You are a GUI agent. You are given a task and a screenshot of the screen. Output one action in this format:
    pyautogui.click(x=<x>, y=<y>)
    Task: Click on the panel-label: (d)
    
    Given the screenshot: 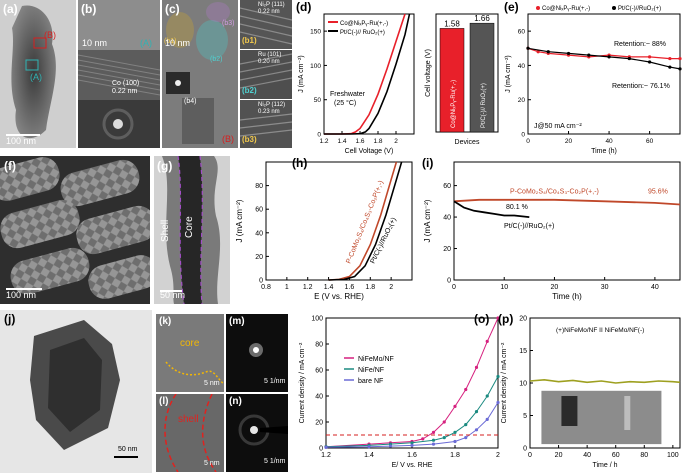 What is the action you would take?
    pyautogui.click(x=303, y=7)
    